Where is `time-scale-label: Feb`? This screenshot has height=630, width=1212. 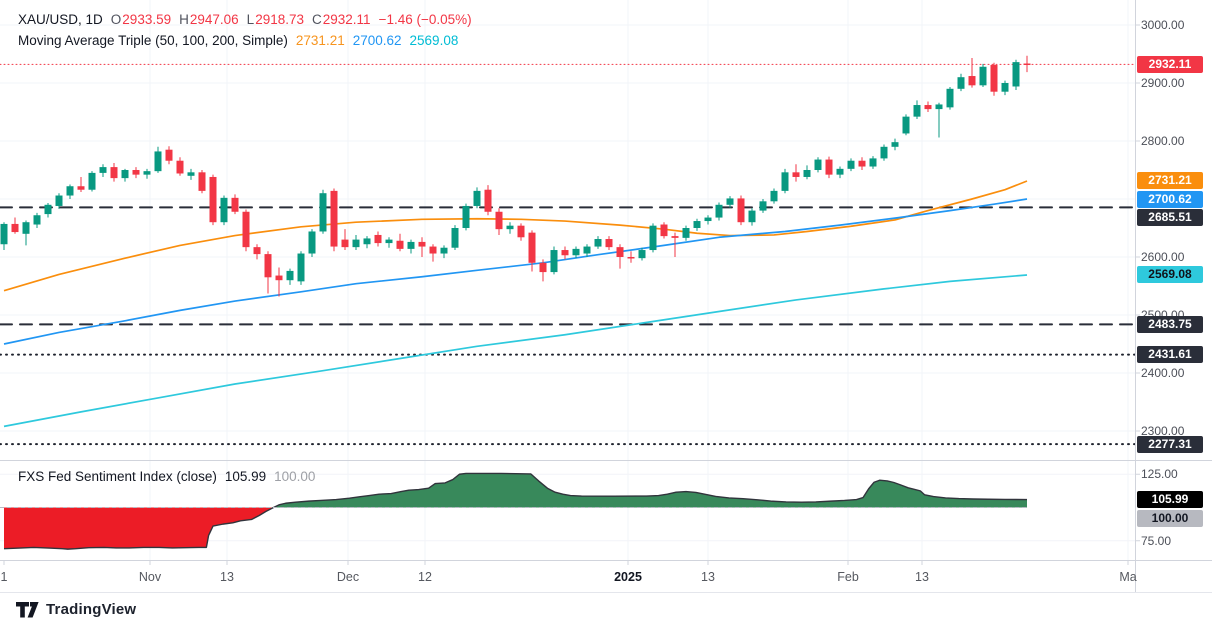 time-scale-label: Feb is located at coordinates (848, 577).